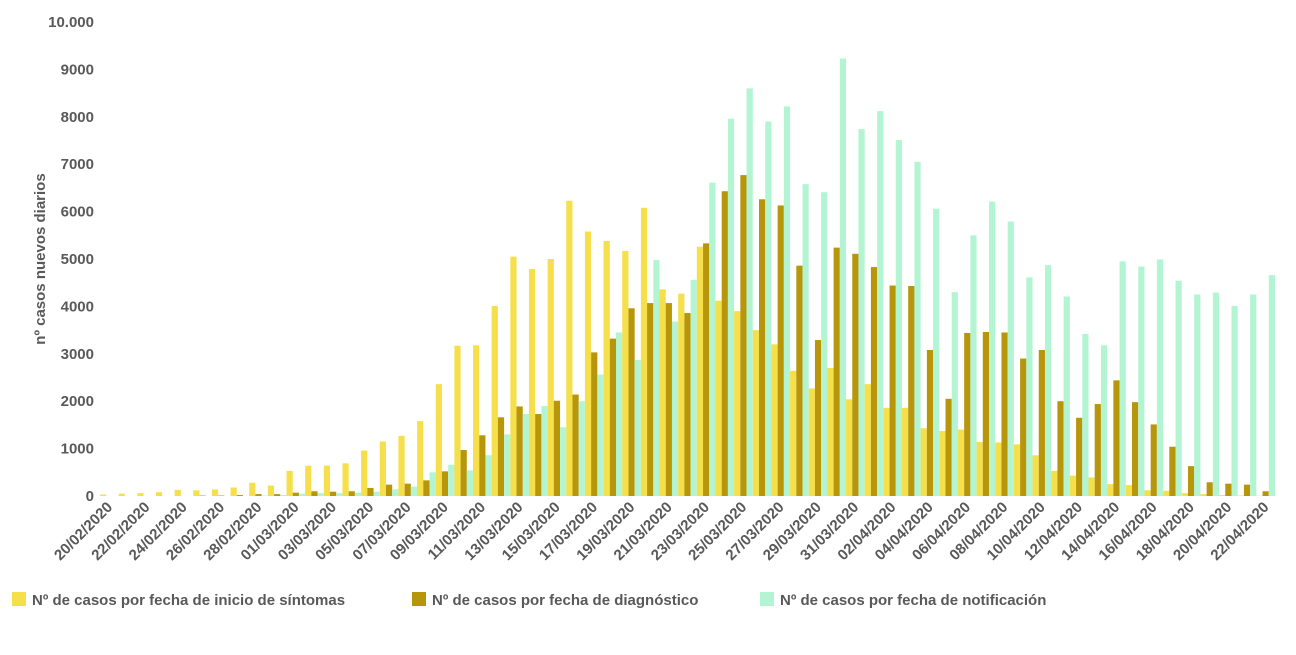 Image resolution: width=1296 pixels, height=655 pixels. Describe the element at coordinates (77, 259) in the screenshot. I see `y-tick-label: 5000` at that location.